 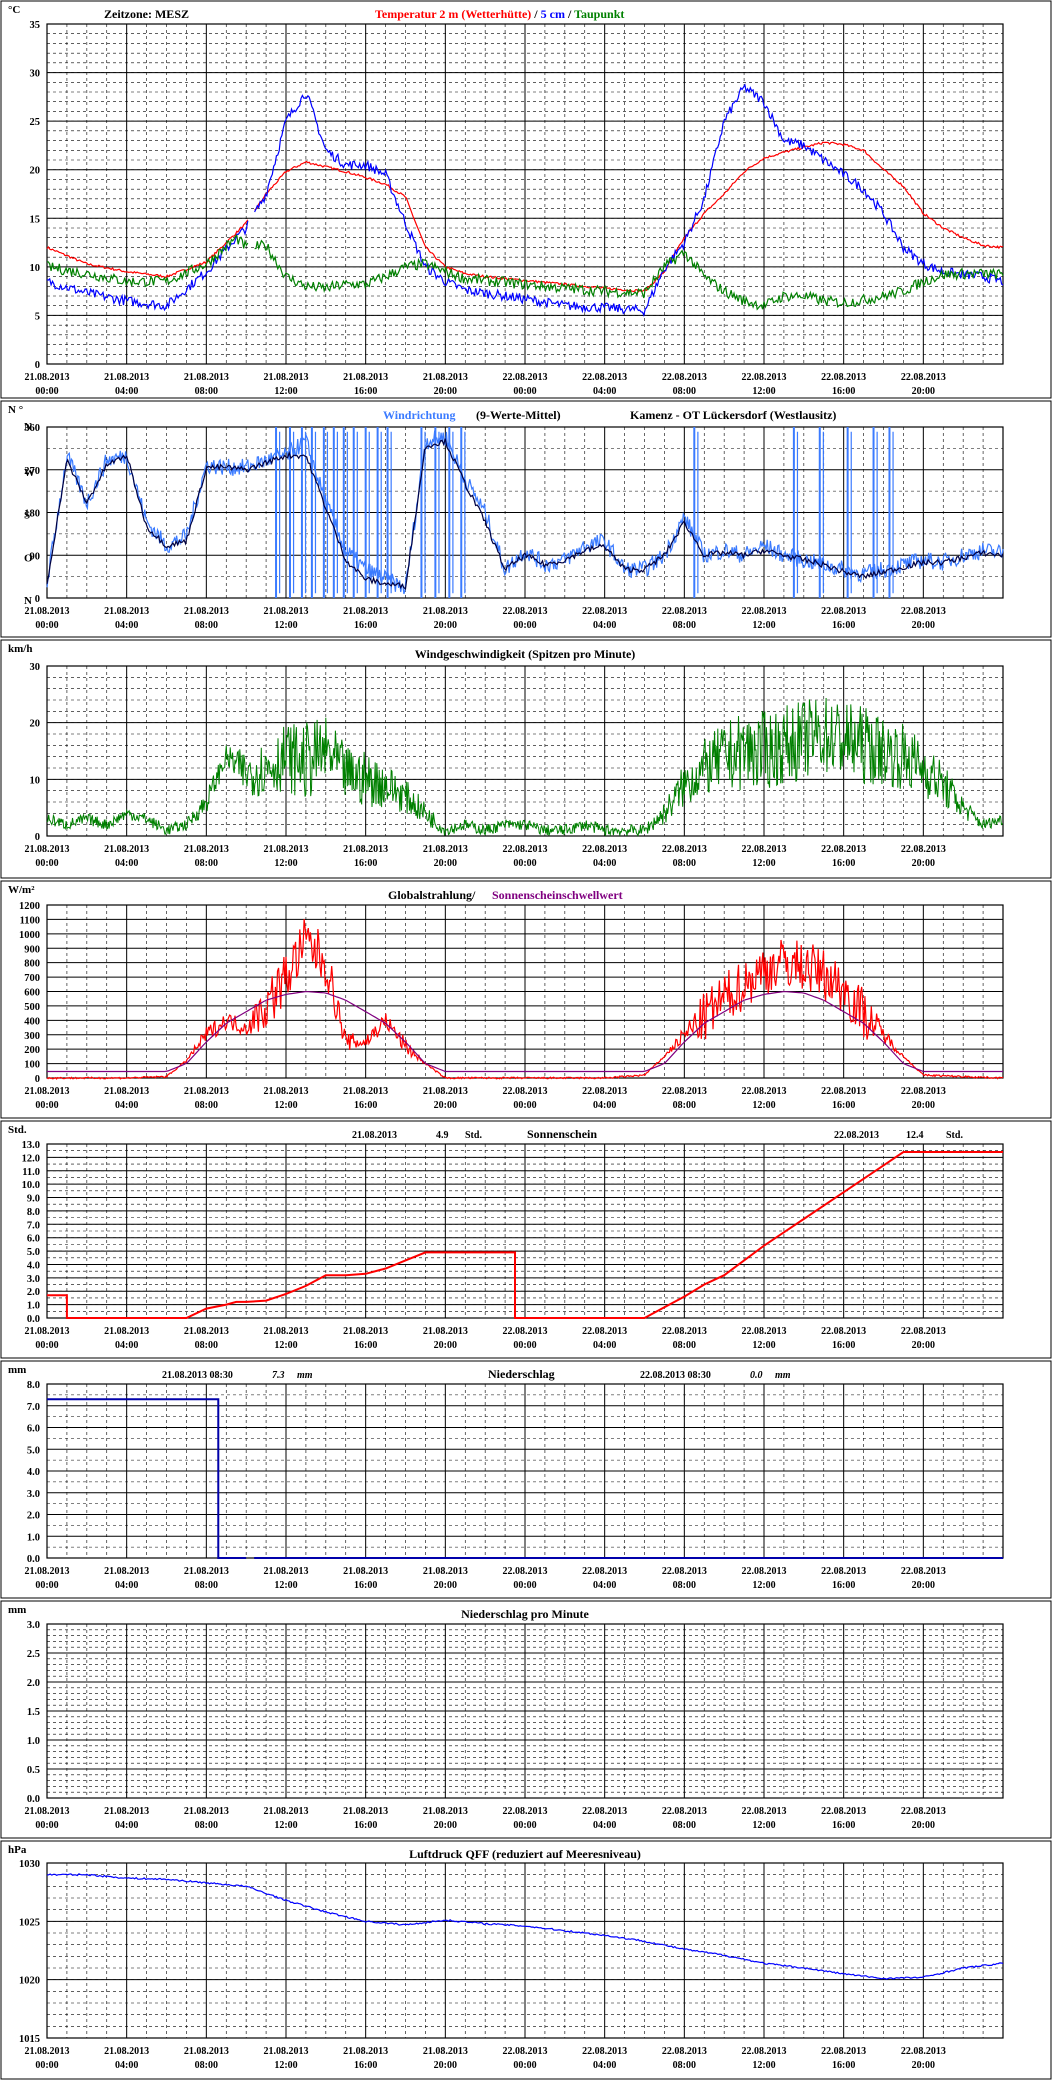 What do you see at coordinates (32, 949) in the screenshot?
I see `y-tick-label: 900` at bounding box center [32, 949].